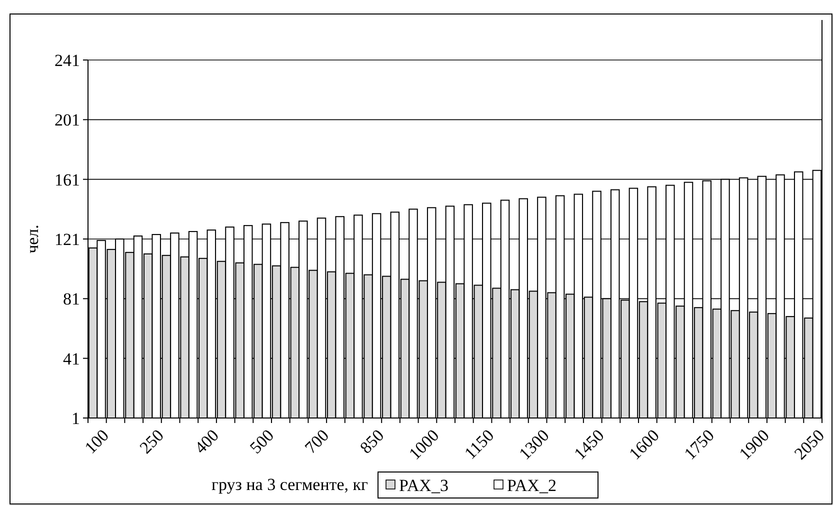 The width and height of the screenshot is (834, 506). I want to click on y-tick-label: 121, so click(67, 239).